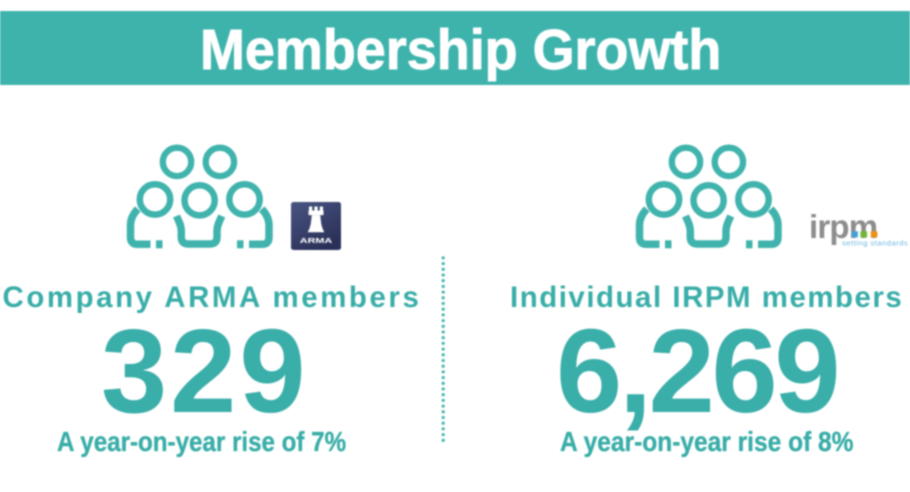 This screenshot has height=492, width=910. I want to click on svg-text: setting standards, so click(875, 243).